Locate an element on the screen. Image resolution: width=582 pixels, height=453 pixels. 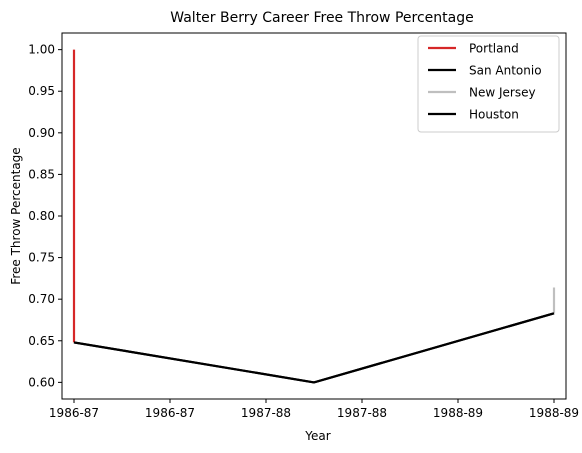
legend-label: Portland is located at coordinates (494, 49).